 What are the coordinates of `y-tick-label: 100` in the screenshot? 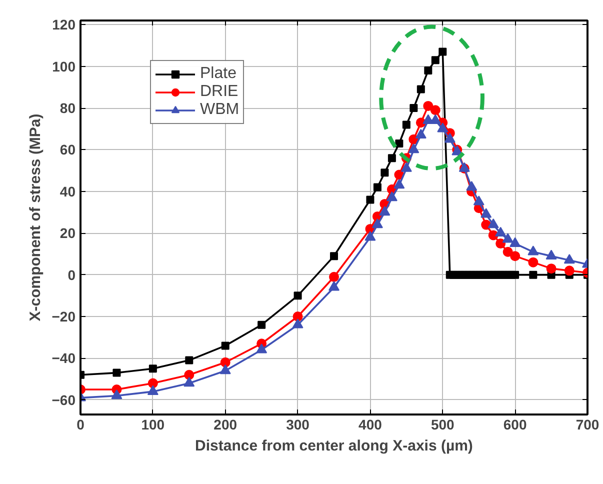 It's located at (64, 66).